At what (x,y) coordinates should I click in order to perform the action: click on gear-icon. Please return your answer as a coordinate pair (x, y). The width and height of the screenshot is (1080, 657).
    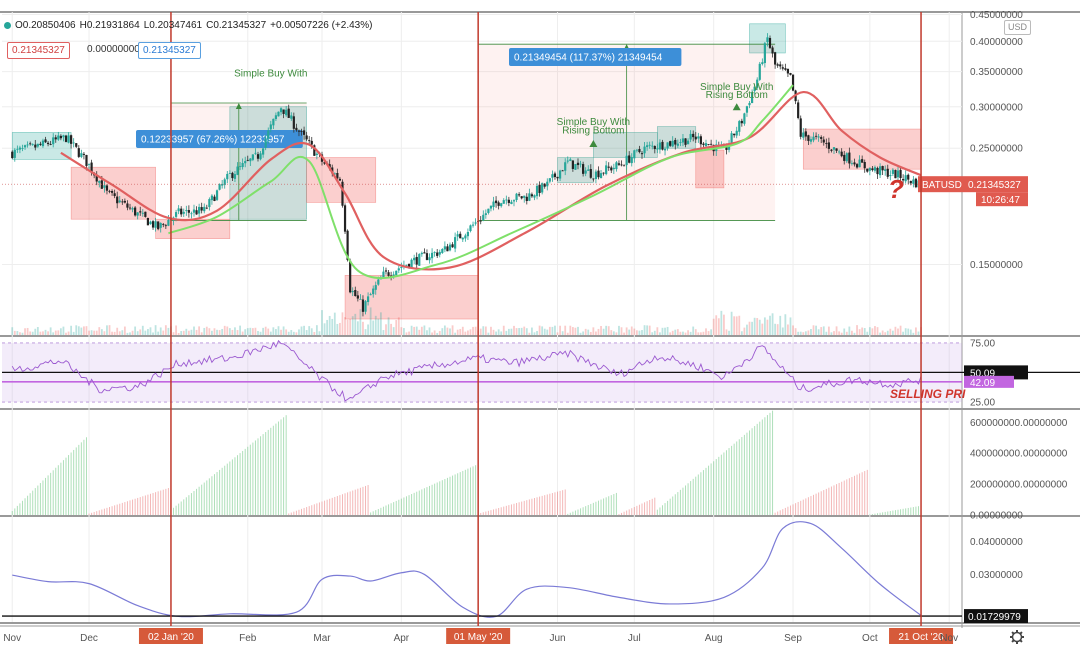
    Looking at the image, I should click on (1017, 637).